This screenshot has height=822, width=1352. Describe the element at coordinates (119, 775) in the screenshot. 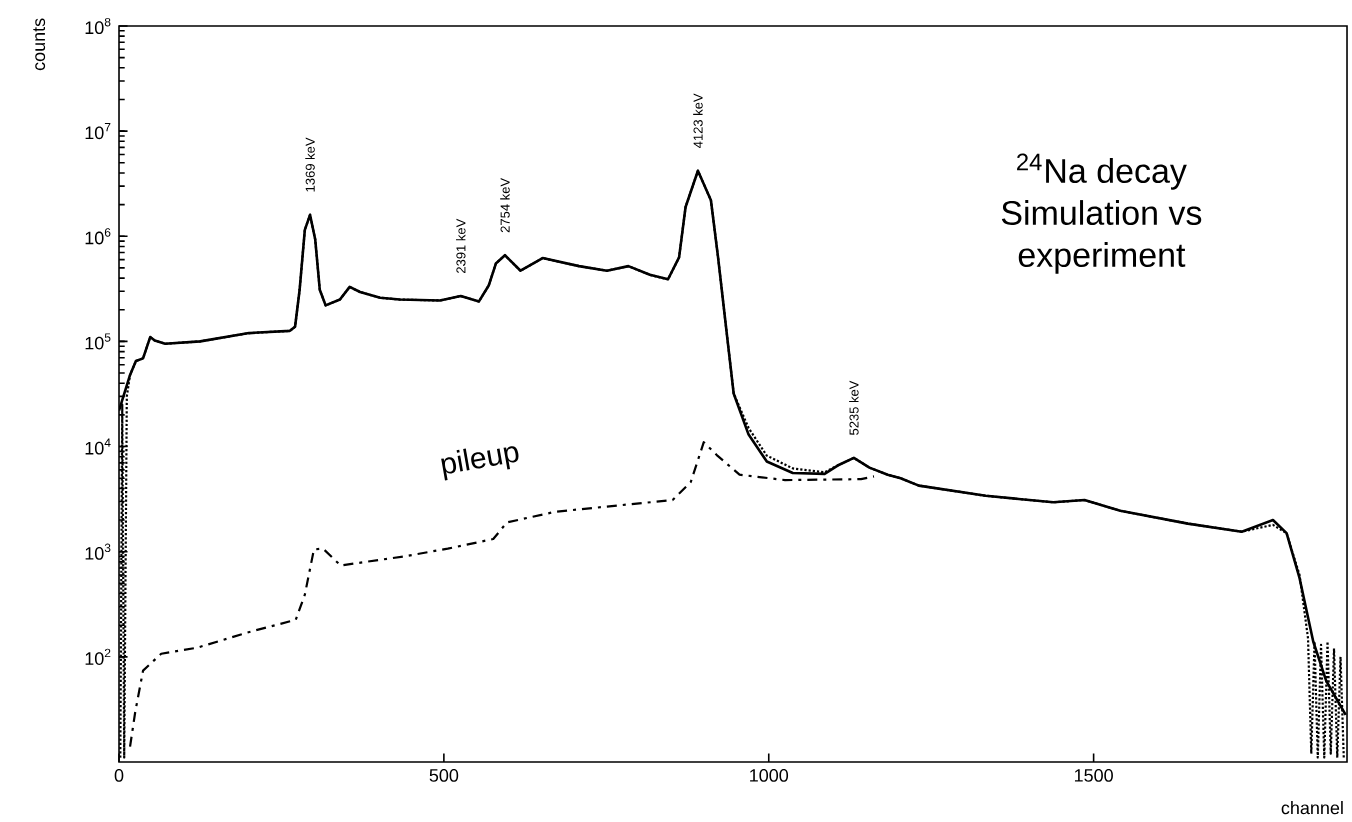

I see `x-tick-label: 0` at that location.